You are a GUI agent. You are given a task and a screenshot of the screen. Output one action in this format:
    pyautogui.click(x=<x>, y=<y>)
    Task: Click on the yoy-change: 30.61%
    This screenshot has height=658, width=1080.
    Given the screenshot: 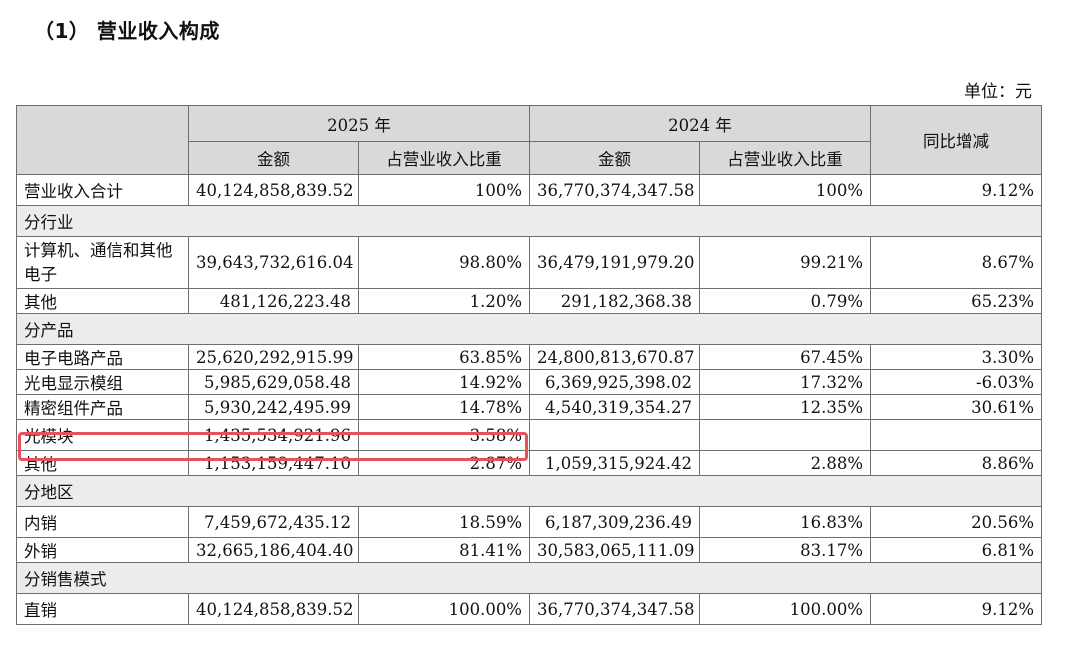 What is the action you would take?
    pyautogui.click(x=956, y=407)
    